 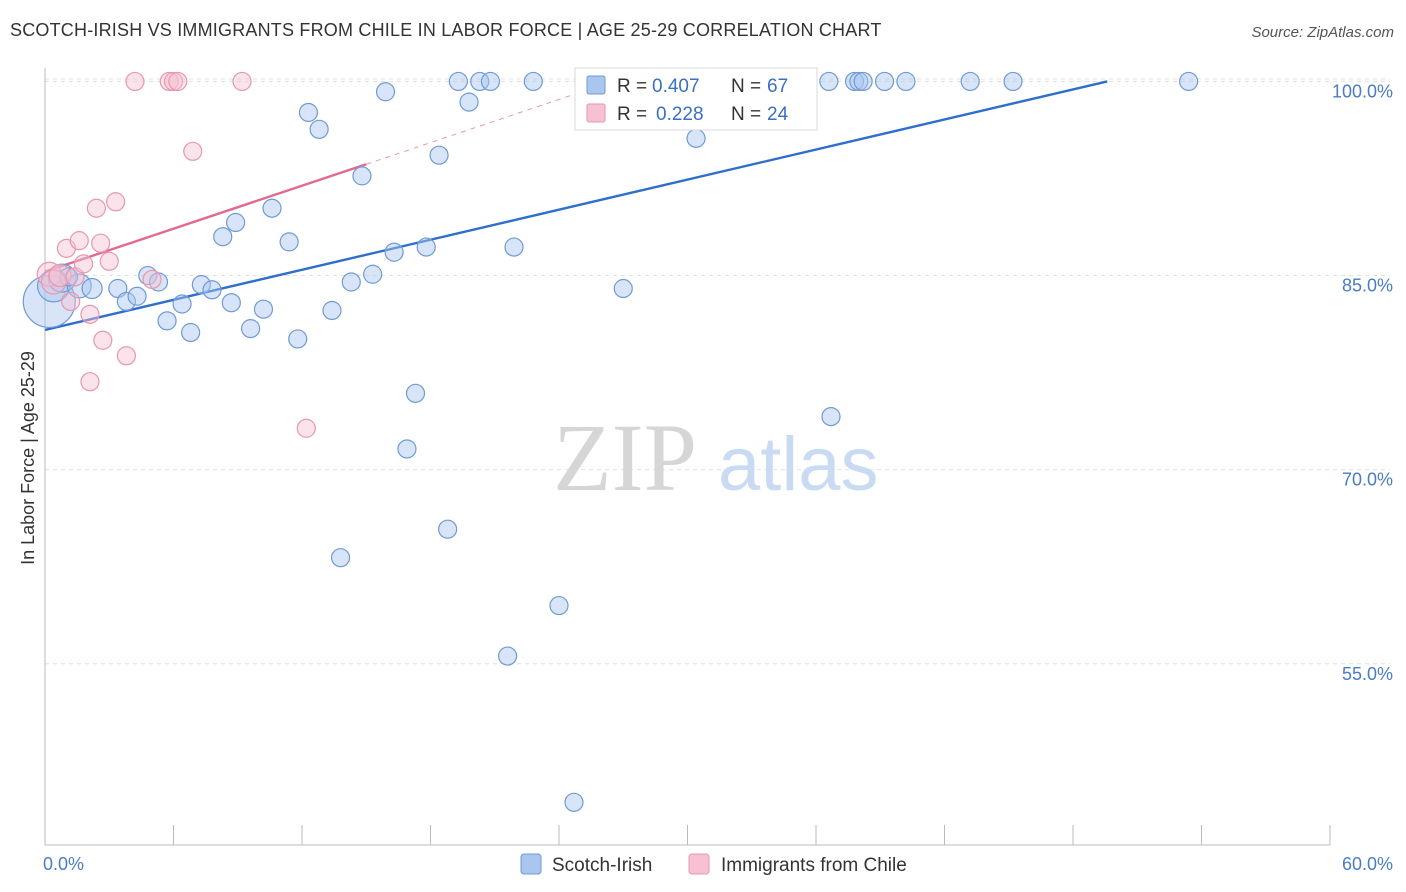 I want to click on y-tick-label-100: 100.0%, so click(x=1362, y=91).